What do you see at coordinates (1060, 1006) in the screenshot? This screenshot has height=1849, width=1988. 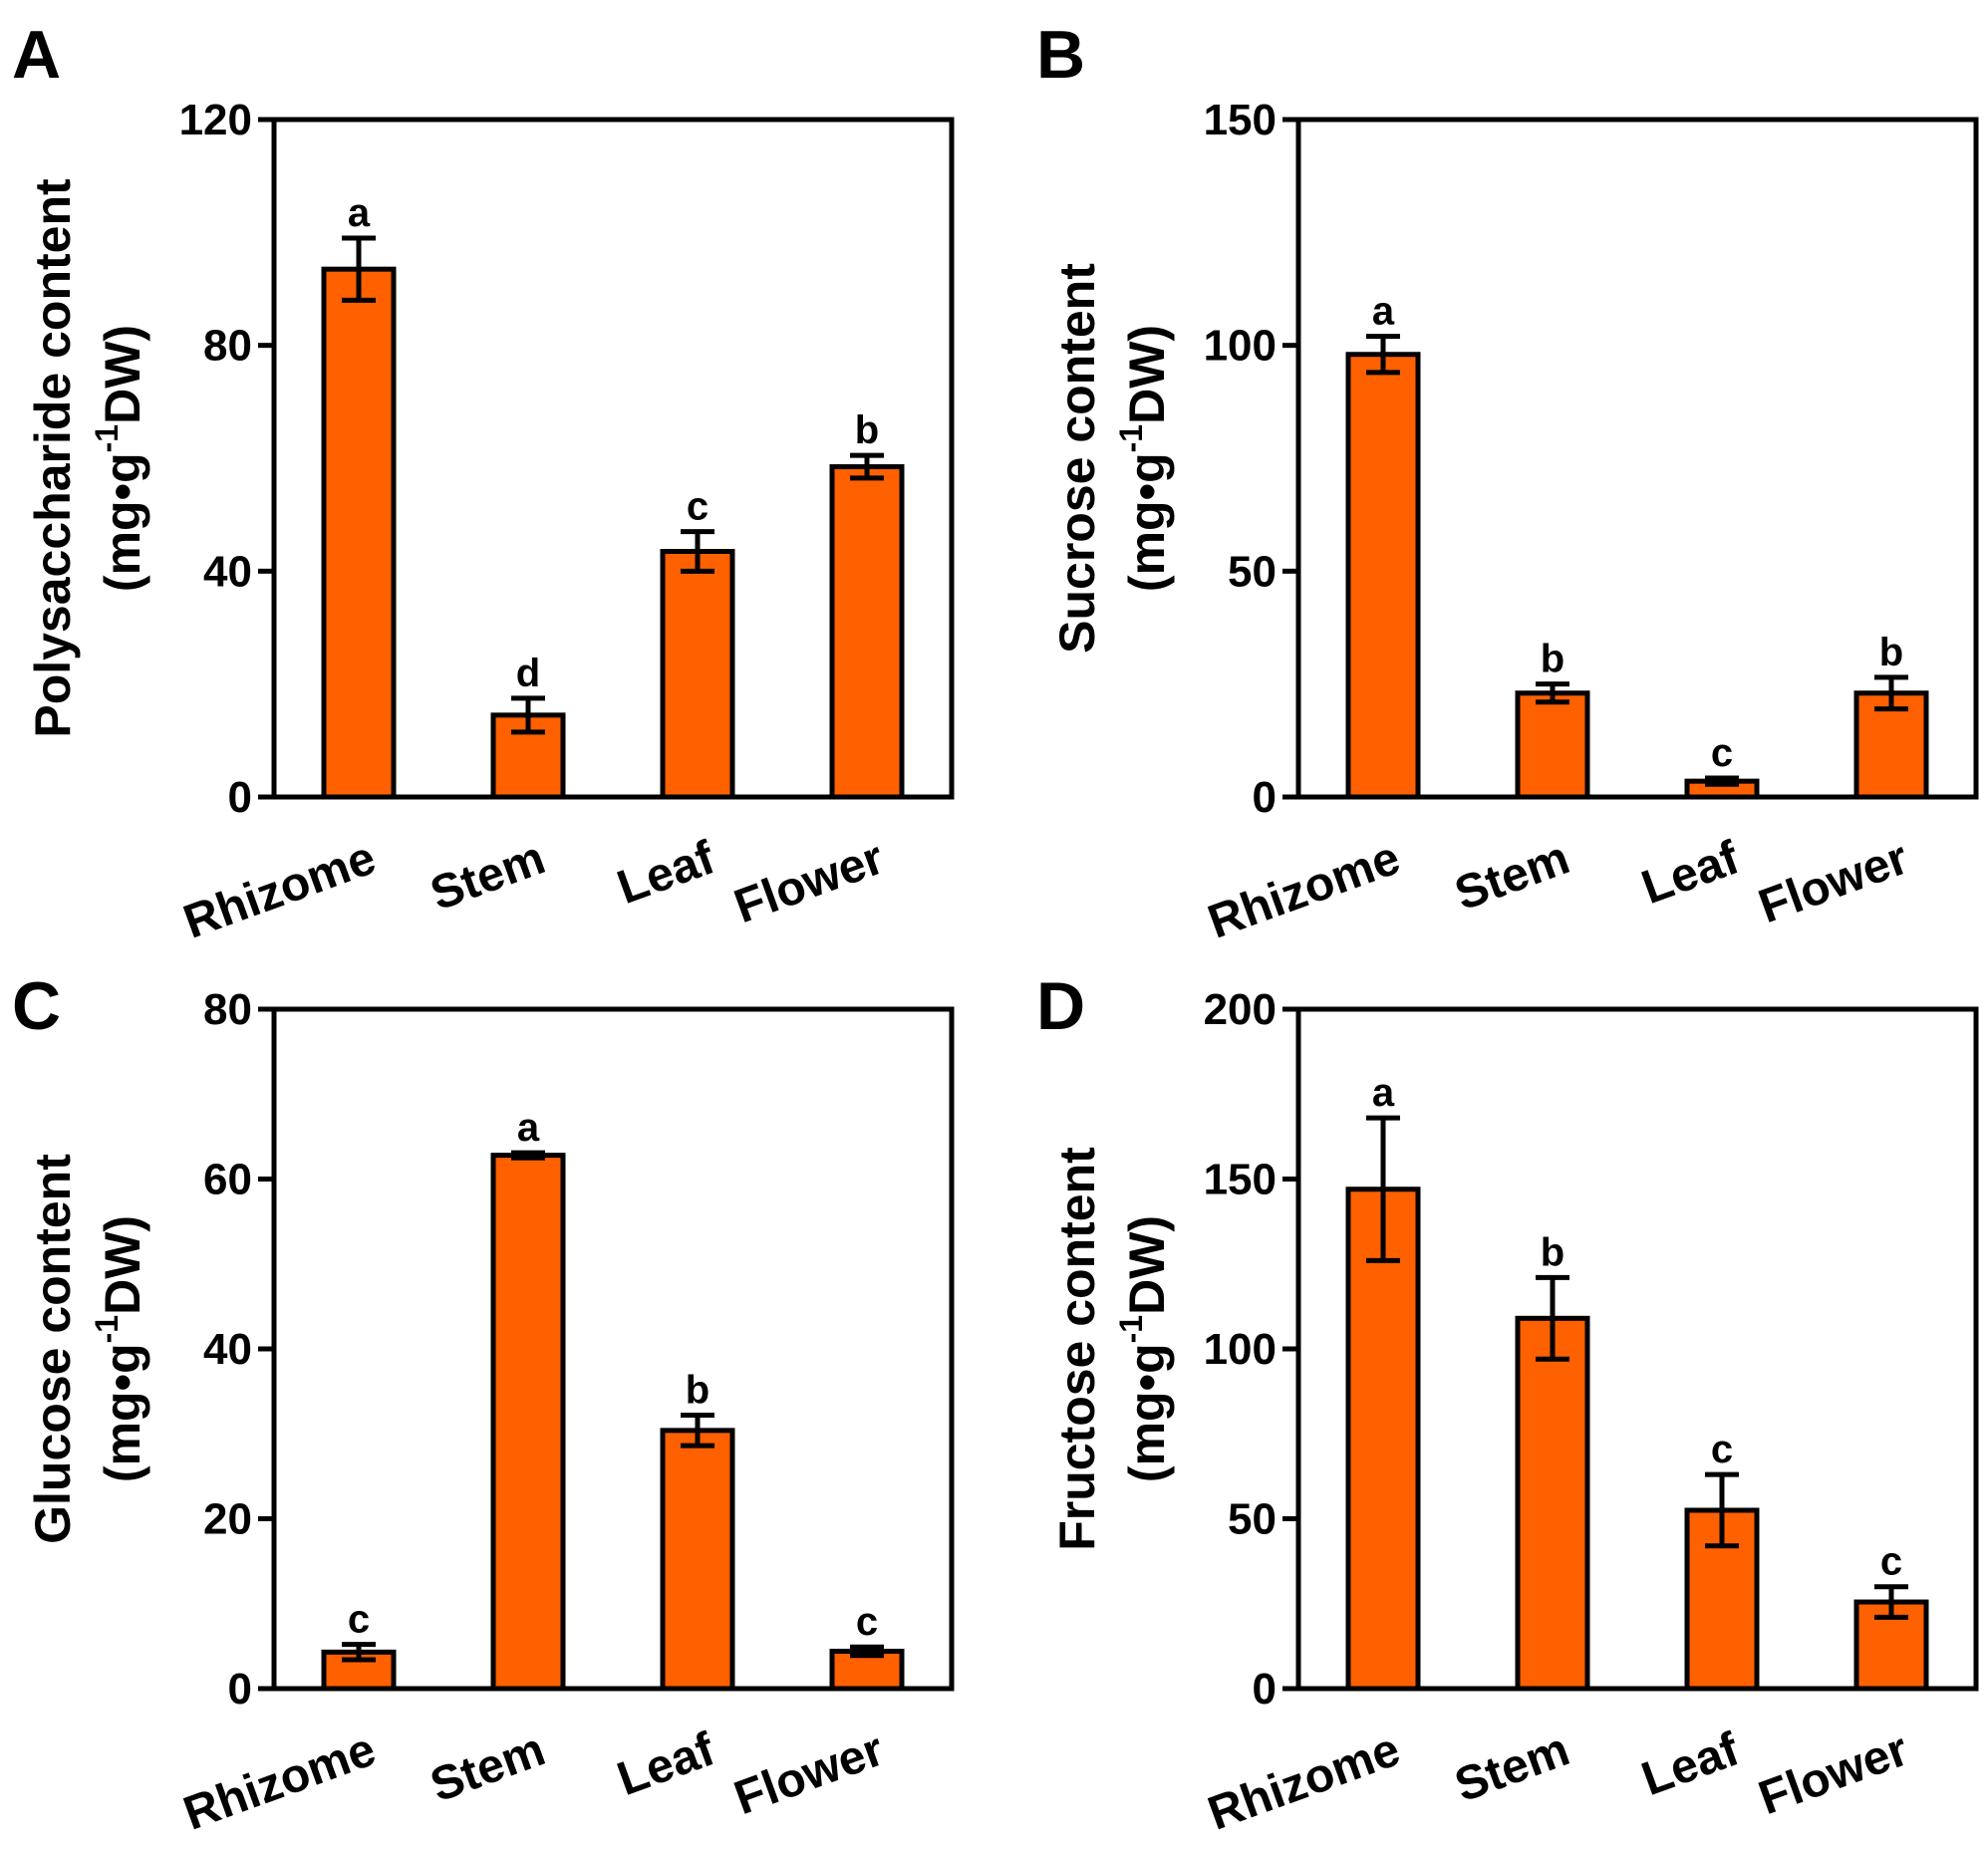 I see `panel-letter: D` at bounding box center [1060, 1006].